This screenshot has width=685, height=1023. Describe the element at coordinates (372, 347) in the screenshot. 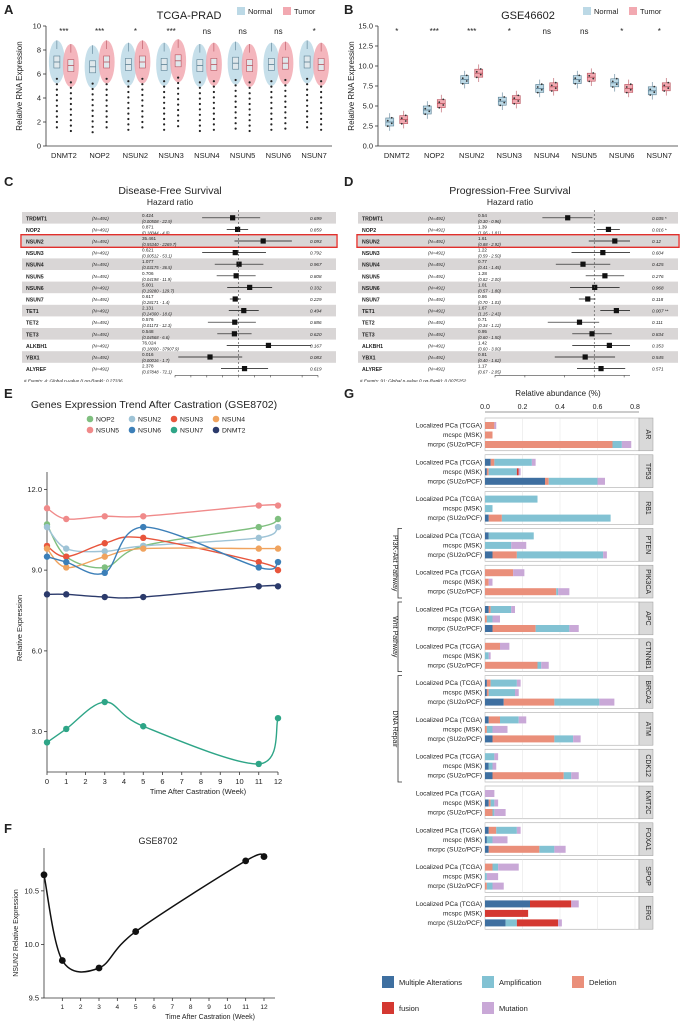

I see `forest-gene-label: ALKBH1` at that location.